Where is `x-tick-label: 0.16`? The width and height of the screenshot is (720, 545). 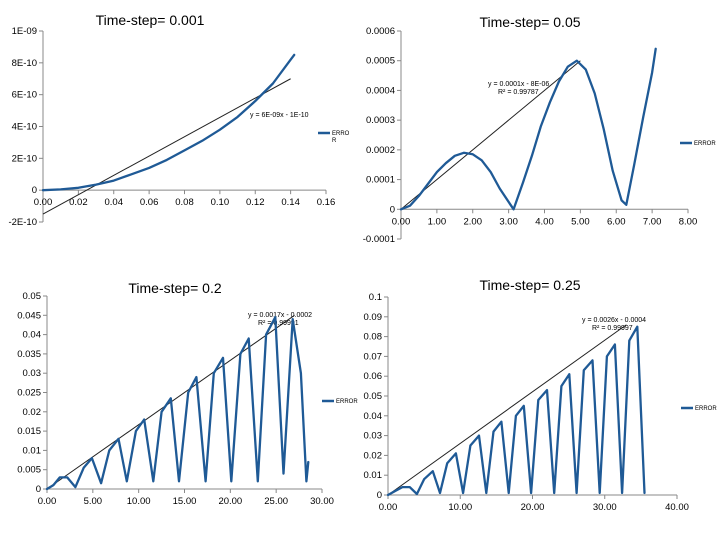 x-tick-label: 0.16 is located at coordinates (326, 202).